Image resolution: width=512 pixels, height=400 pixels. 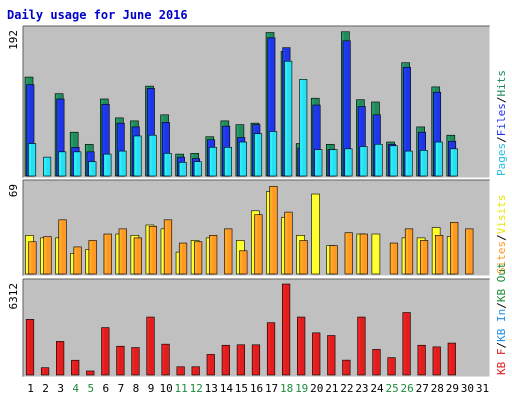 What do you see at coordinates (301, 388) in the screenshot?
I see `x-tick-label-19: 19` at bounding box center [301, 388].